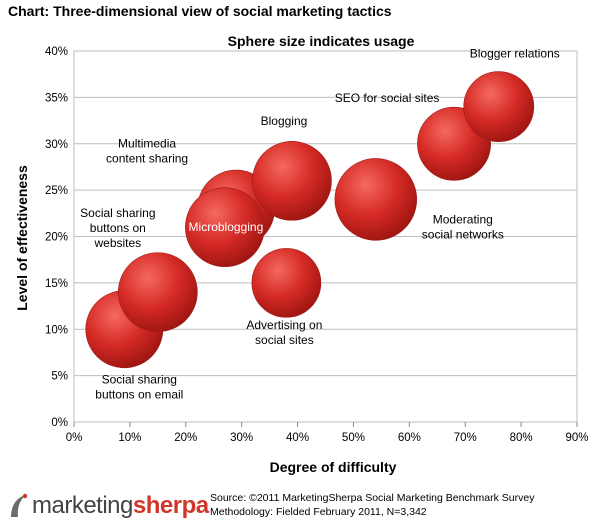 The width and height of the screenshot is (601, 528). Describe the element at coordinates (56, 284) in the screenshot. I see `y-tick-label: 15%` at that location.